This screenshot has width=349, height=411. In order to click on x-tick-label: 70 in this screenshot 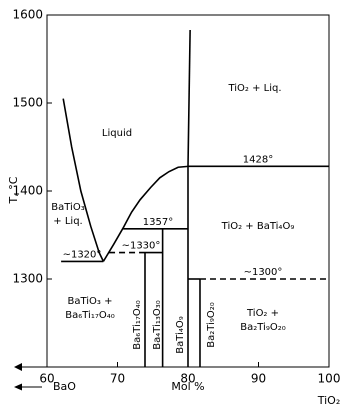, I will do `click(117, 379)`.